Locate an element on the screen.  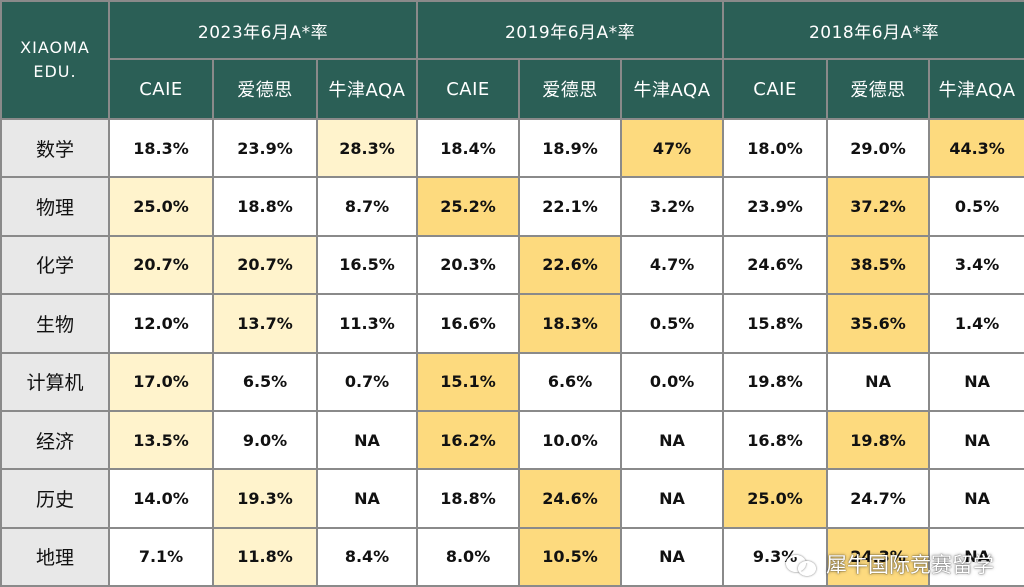
rate-cell: 19.3% is located at coordinates (265, 498).